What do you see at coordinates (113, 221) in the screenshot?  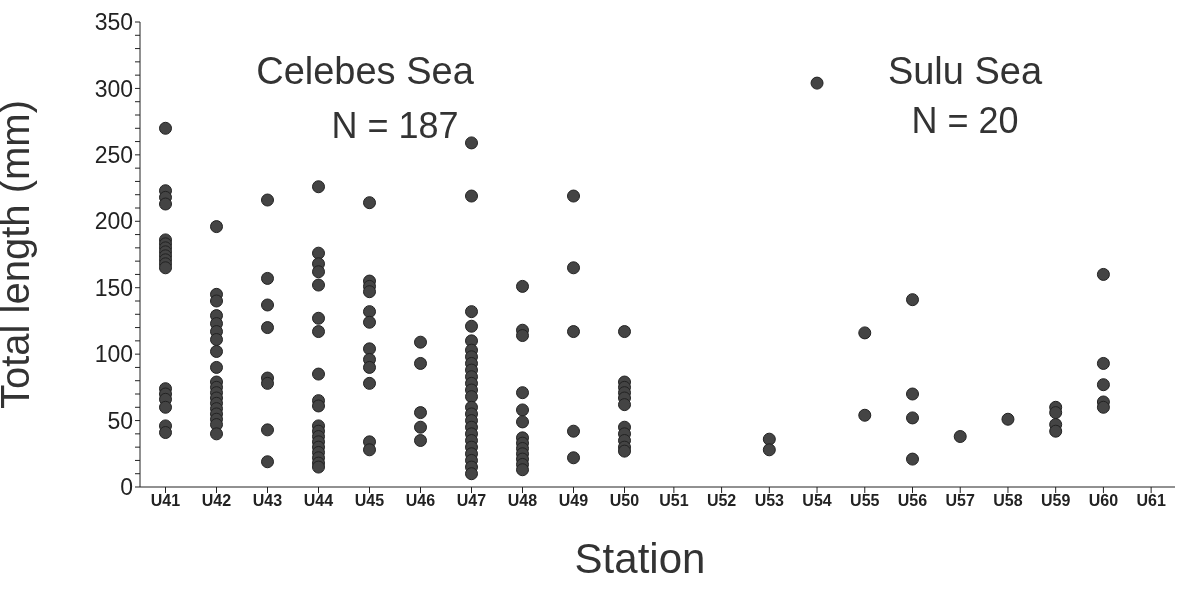 I see `y-tick-label: 200` at bounding box center [113, 221].